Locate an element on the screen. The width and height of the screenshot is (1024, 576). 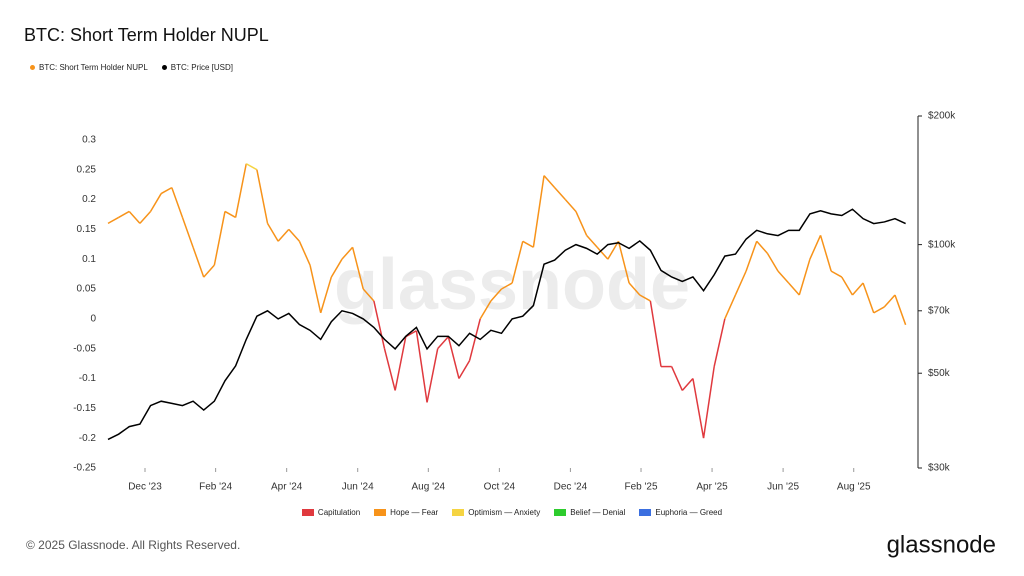
copyright: © 2025 Glassnode. All Rights Reserved. is located at coordinates (133, 545).